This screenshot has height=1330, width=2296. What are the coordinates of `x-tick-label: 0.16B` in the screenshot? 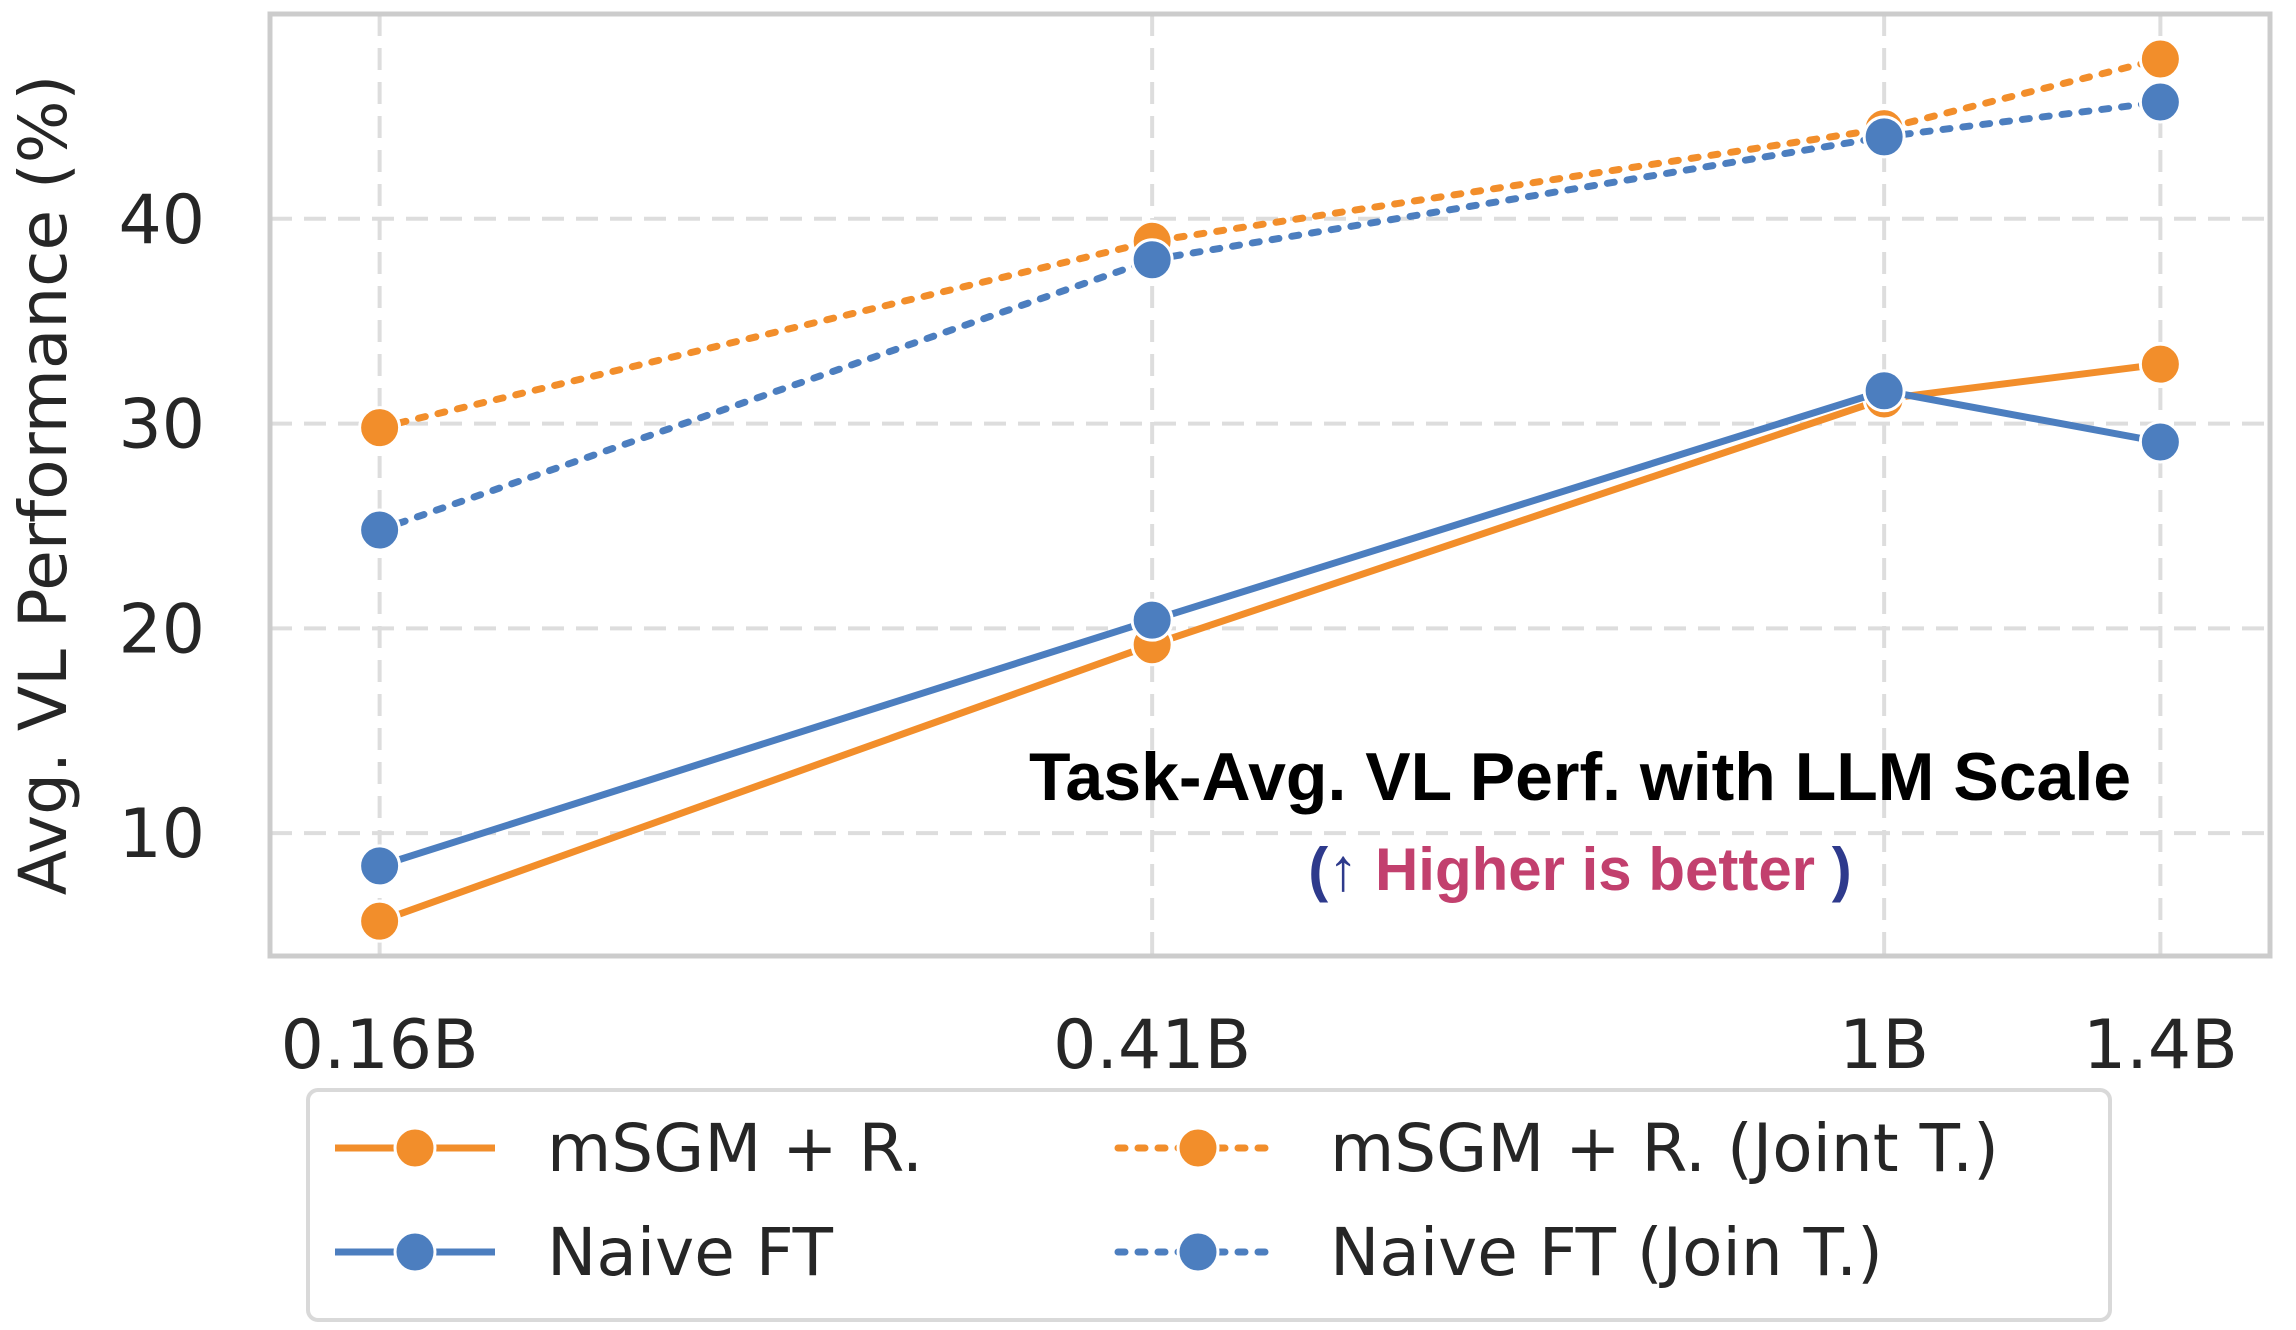 It's located at (380, 1045).